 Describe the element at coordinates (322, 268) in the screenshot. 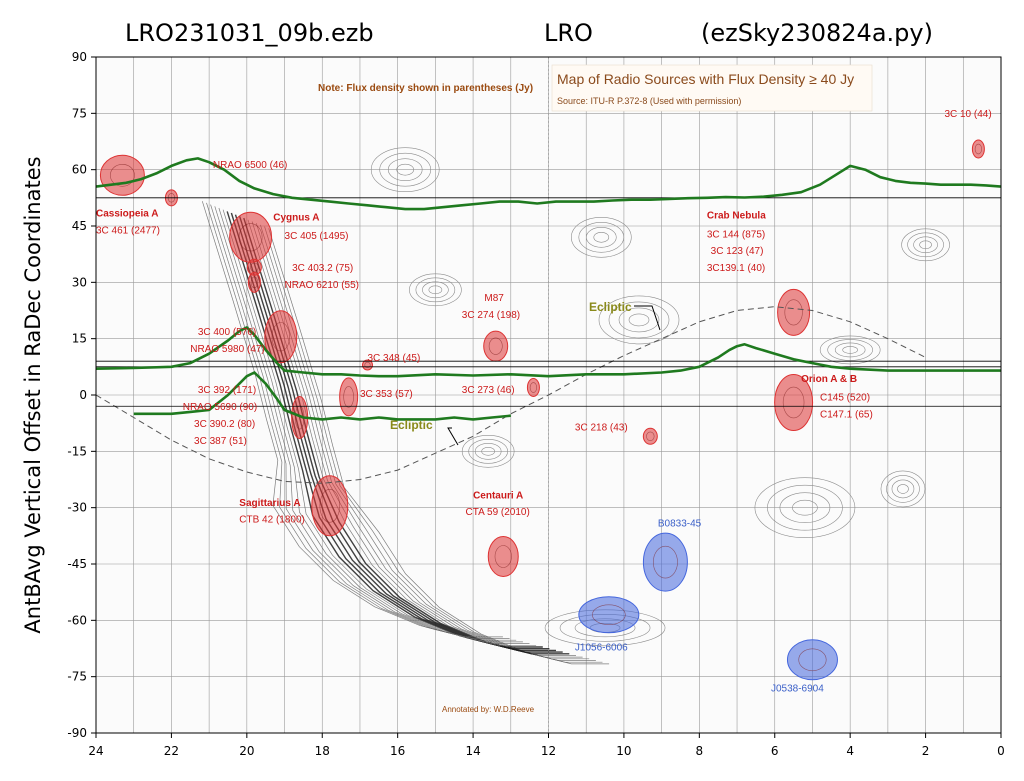

I see `source-label: 3C 403.2 (75)` at that location.